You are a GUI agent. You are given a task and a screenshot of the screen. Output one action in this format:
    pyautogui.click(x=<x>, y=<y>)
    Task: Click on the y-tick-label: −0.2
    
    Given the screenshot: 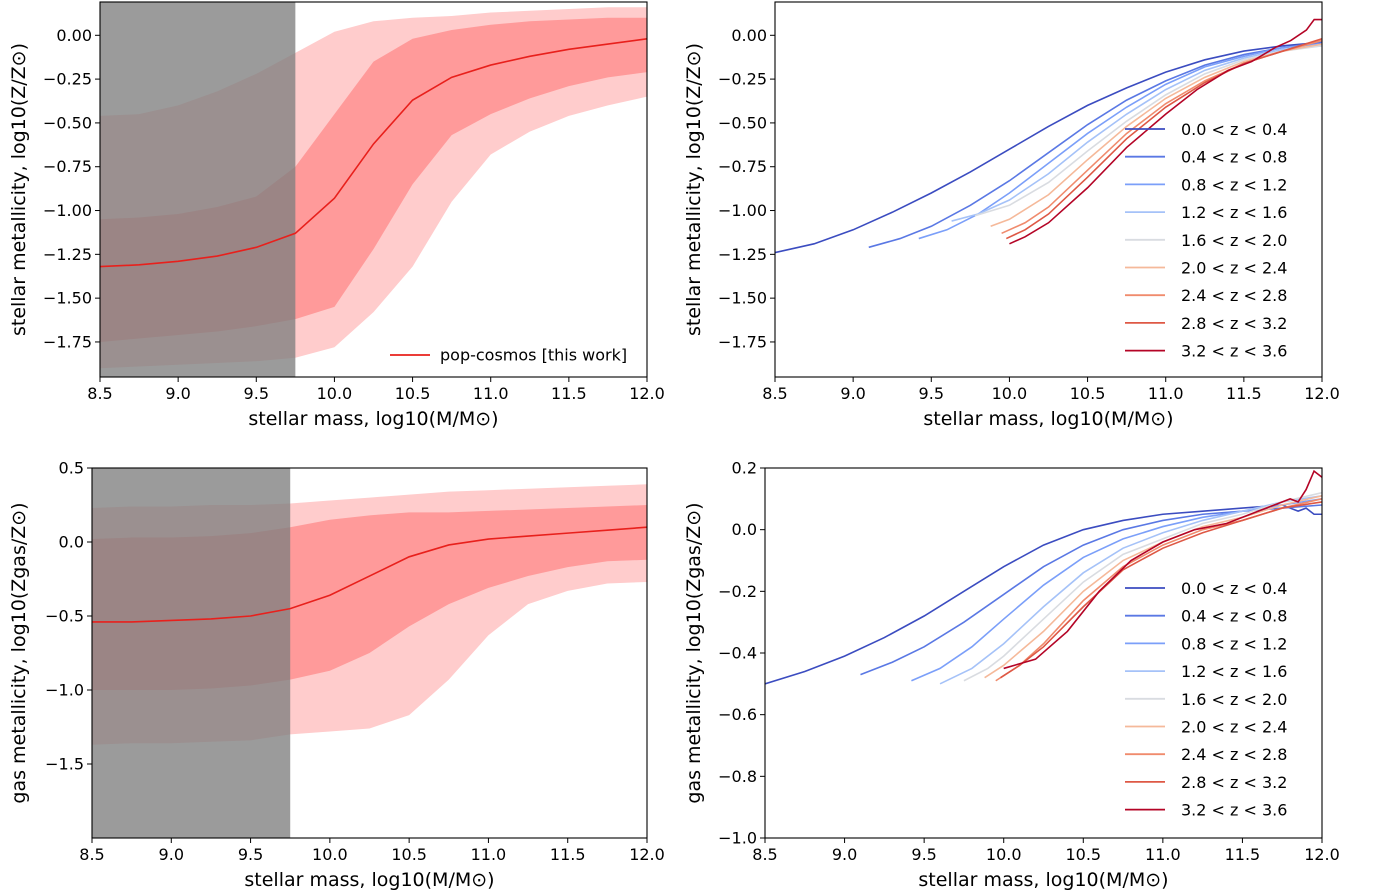 What is the action you would take?
    pyautogui.click(x=737, y=591)
    